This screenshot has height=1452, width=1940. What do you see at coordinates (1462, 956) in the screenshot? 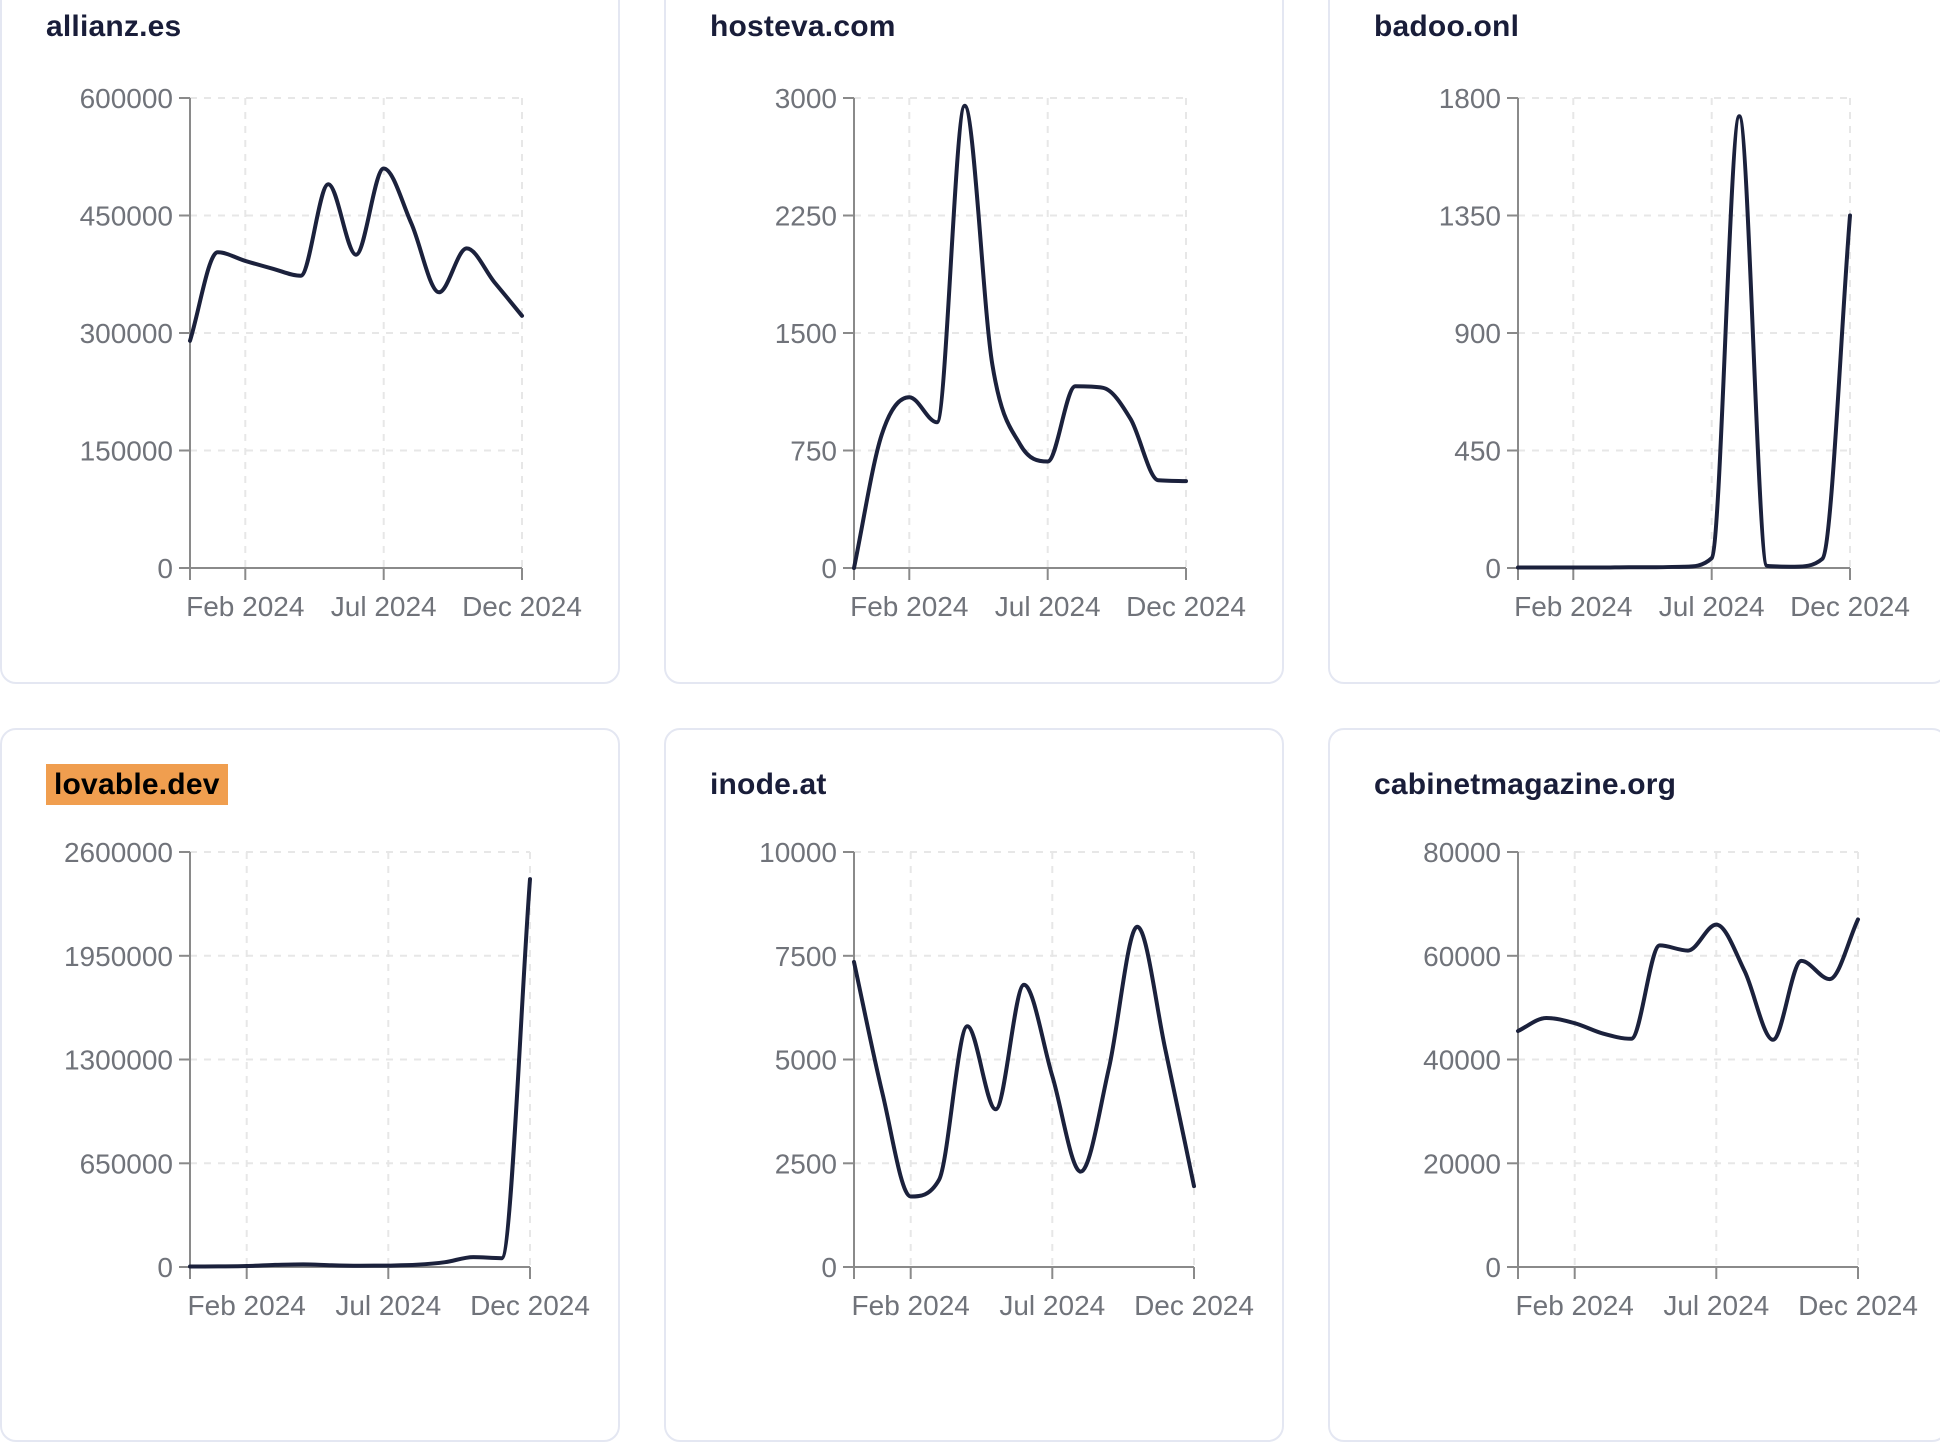
I see `y-tick-label: 60000` at bounding box center [1462, 956].